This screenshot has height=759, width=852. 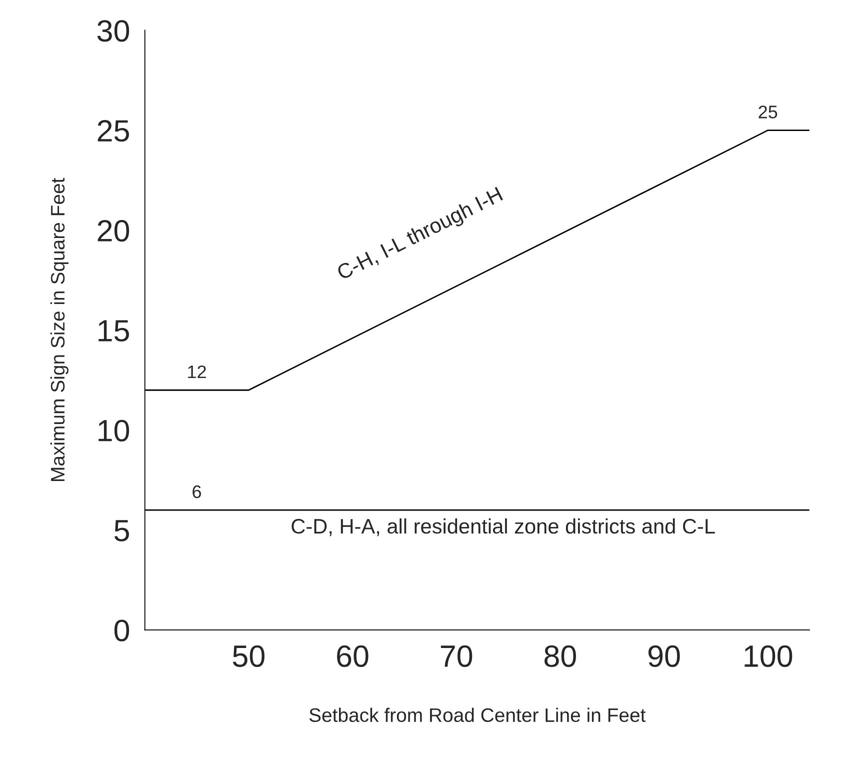 What do you see at coordinates (113, 131) in the screenshot?
I see `y-tick-label: 25` at bounding box center [113, 131].